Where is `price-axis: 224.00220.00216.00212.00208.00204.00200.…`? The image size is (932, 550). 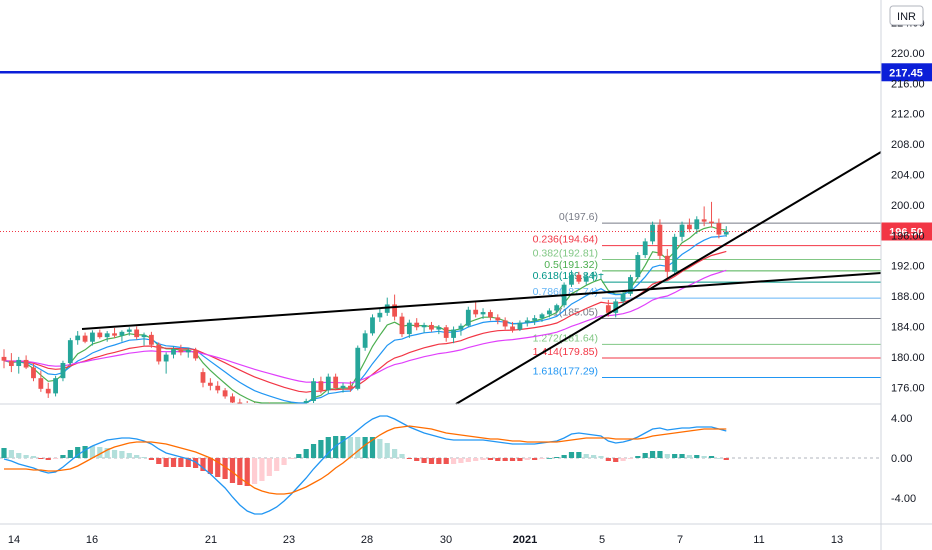 price-axis: 224.00220.00216.00212.00208.00204.00200.… is located at coordinates (908, 206).